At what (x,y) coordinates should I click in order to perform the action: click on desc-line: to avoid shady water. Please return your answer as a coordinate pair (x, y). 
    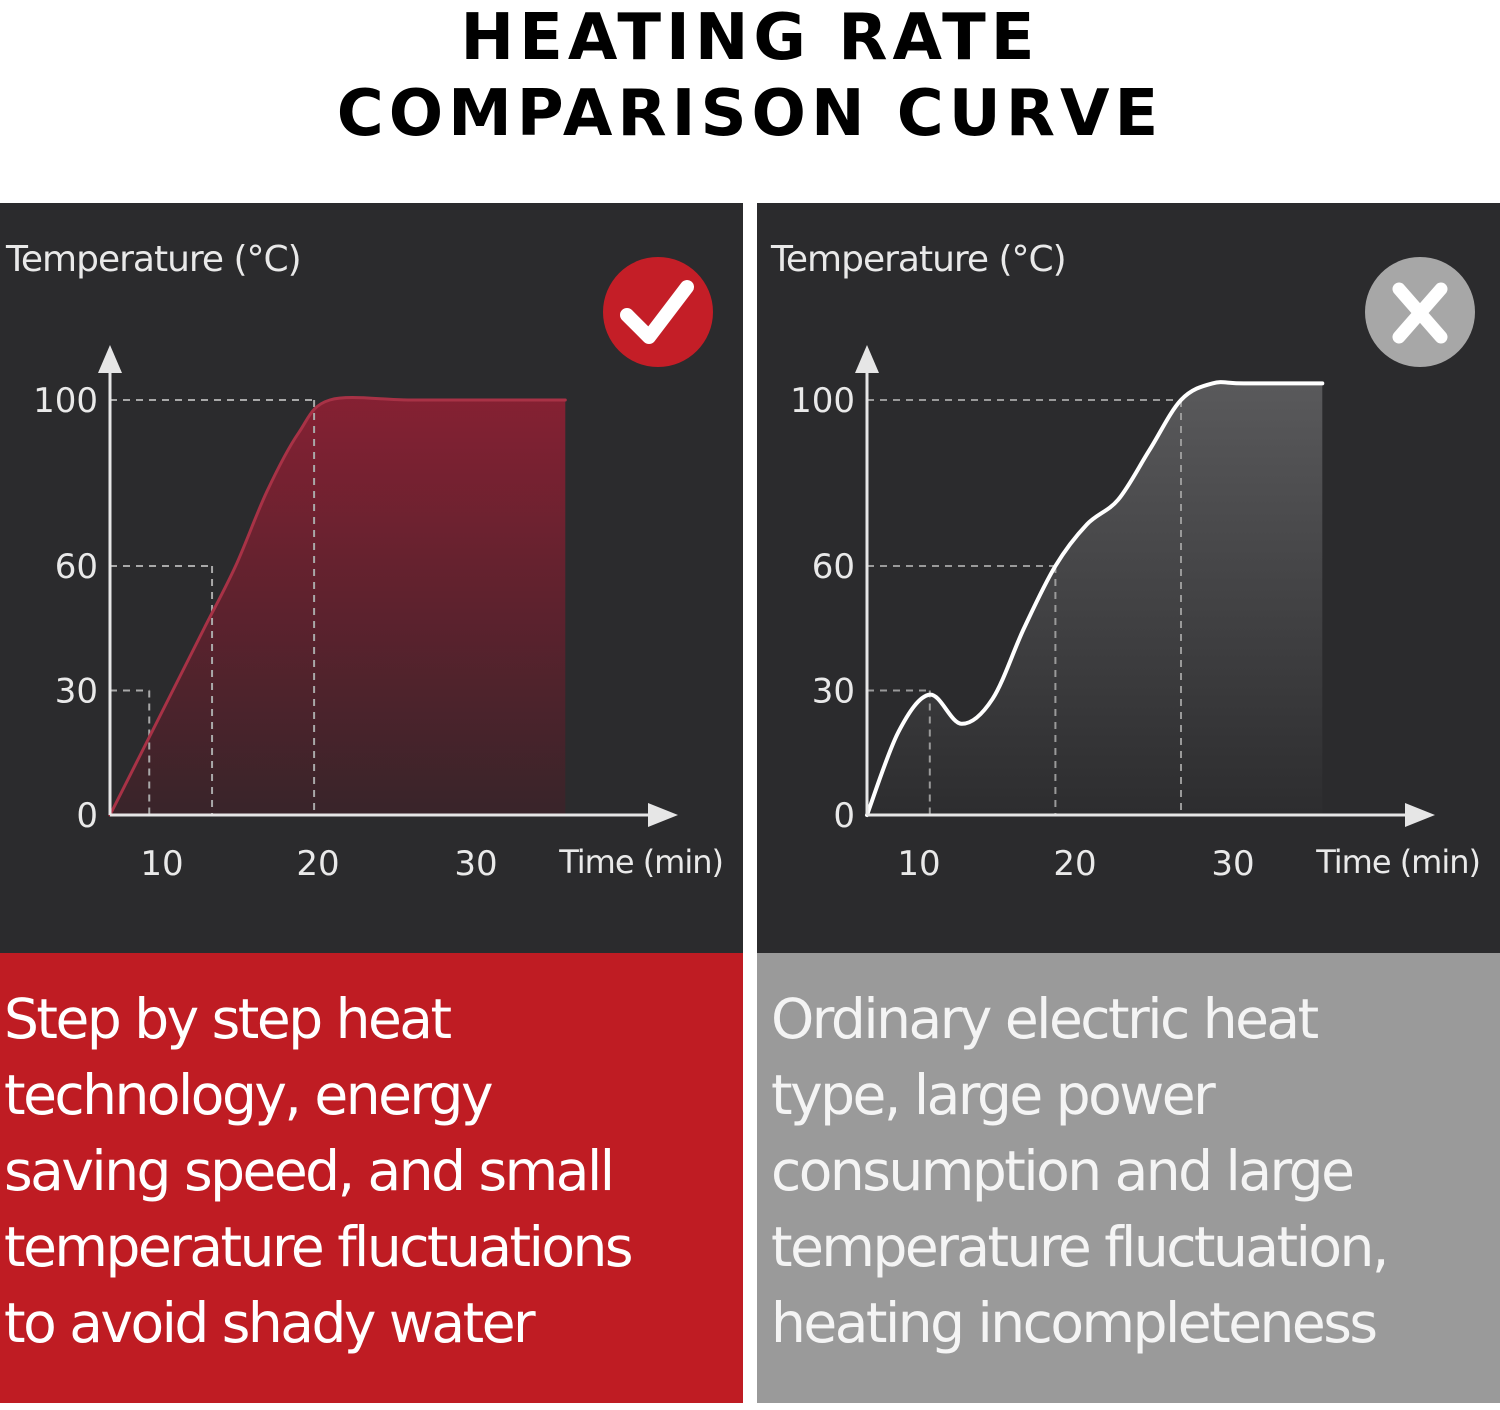
    Looking at the image, I should click on (270, 1323).